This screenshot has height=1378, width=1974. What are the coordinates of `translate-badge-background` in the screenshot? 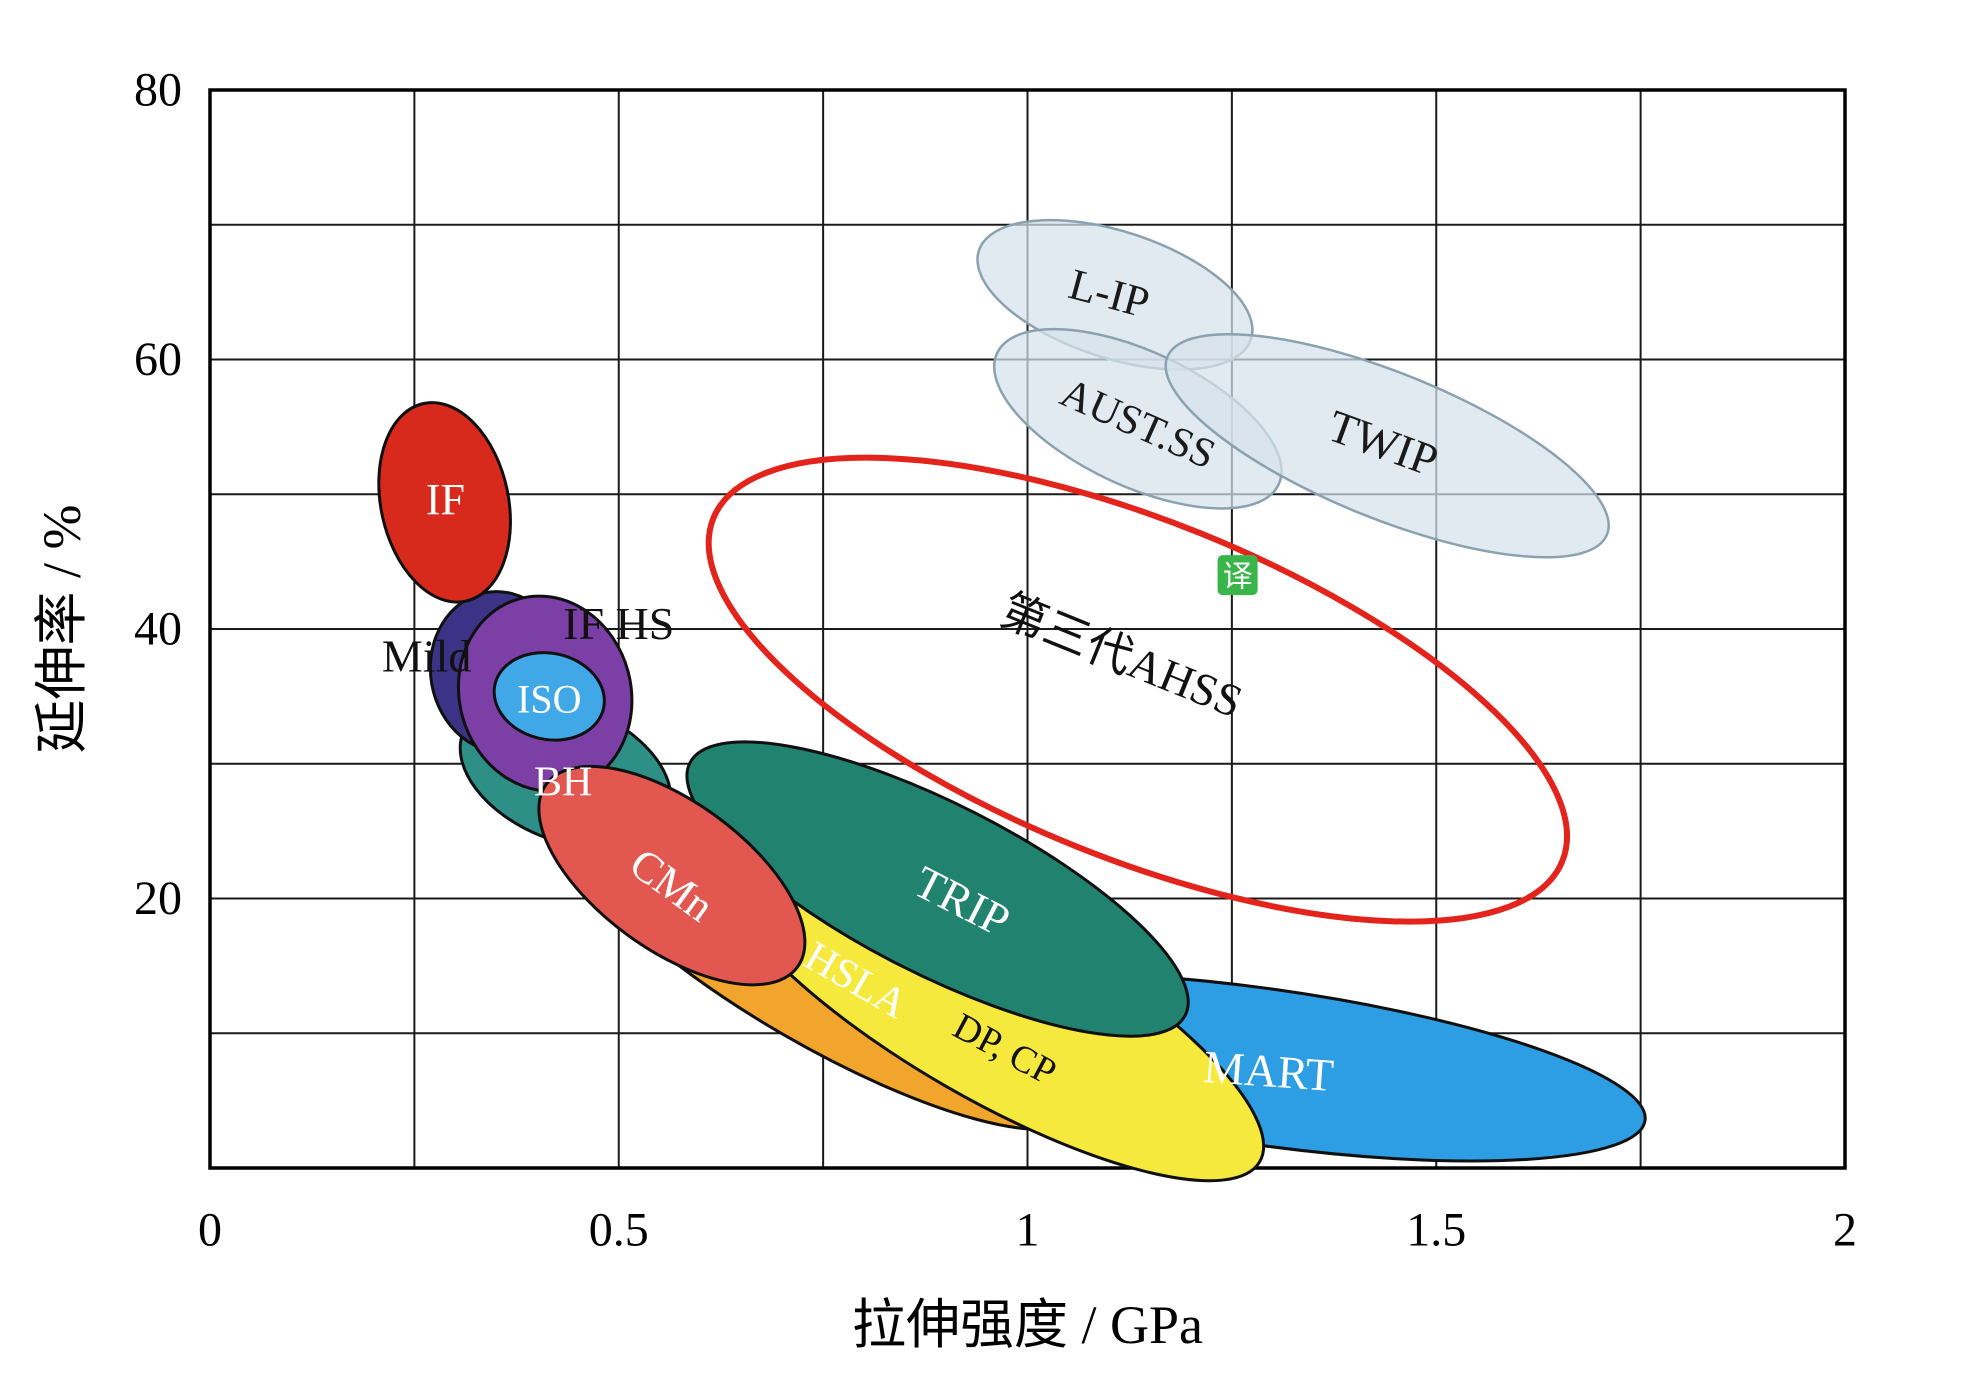 It's located at (1237, 575).